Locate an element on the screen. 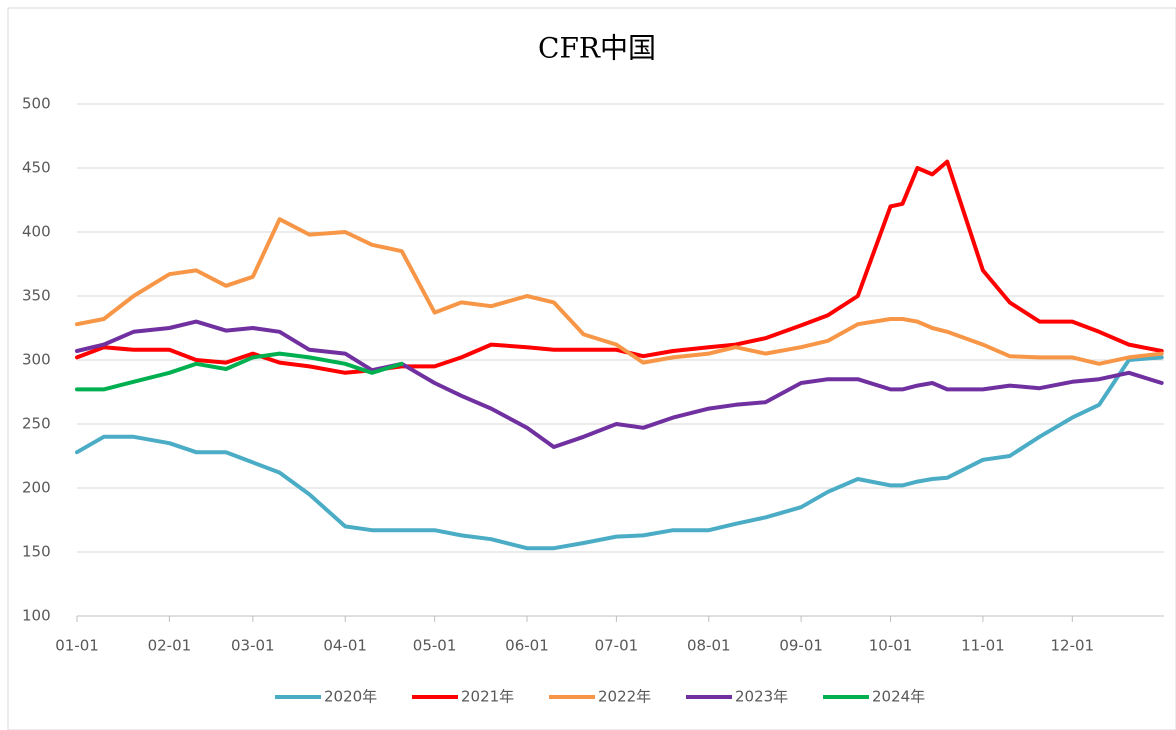  y-tick-label: 500 is located at coordinates (36, 104).